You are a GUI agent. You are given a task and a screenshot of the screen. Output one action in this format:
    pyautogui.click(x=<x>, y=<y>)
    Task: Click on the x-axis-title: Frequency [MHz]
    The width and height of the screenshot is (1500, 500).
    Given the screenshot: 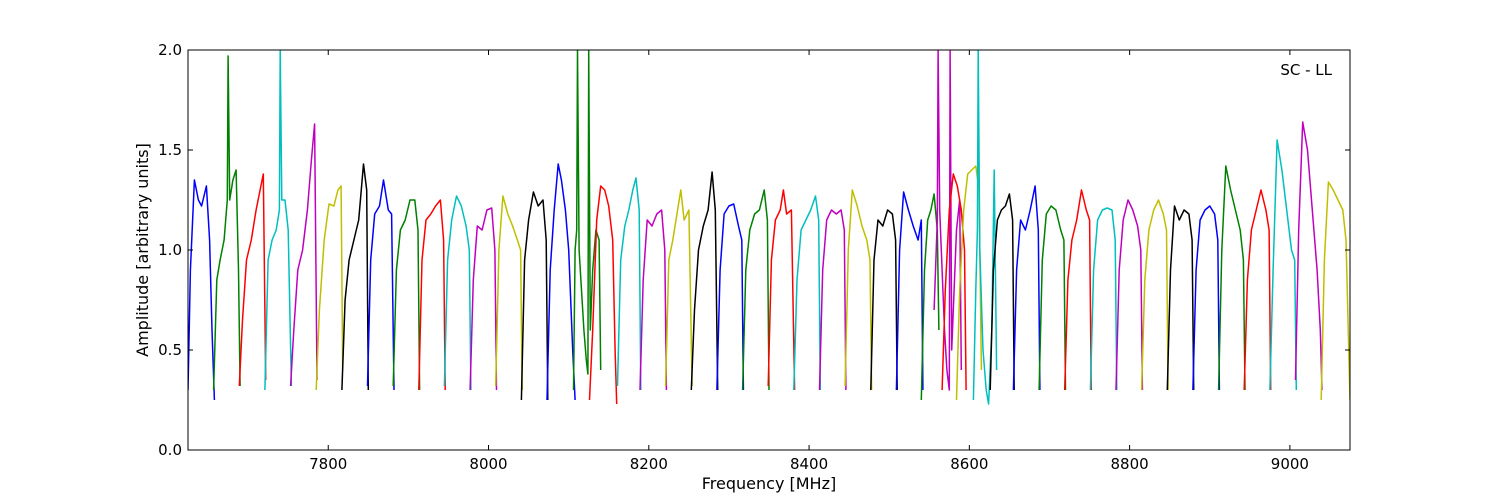 What is the action you would take?
    pyautogui.click(x=769, y=483)
    